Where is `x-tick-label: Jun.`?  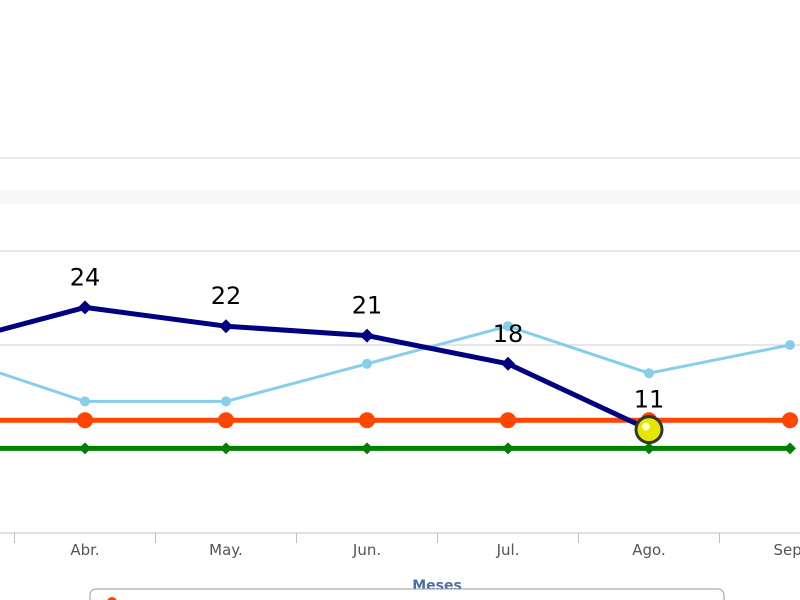
x-tick-label: Jun. is located at coordinates (366, 550).